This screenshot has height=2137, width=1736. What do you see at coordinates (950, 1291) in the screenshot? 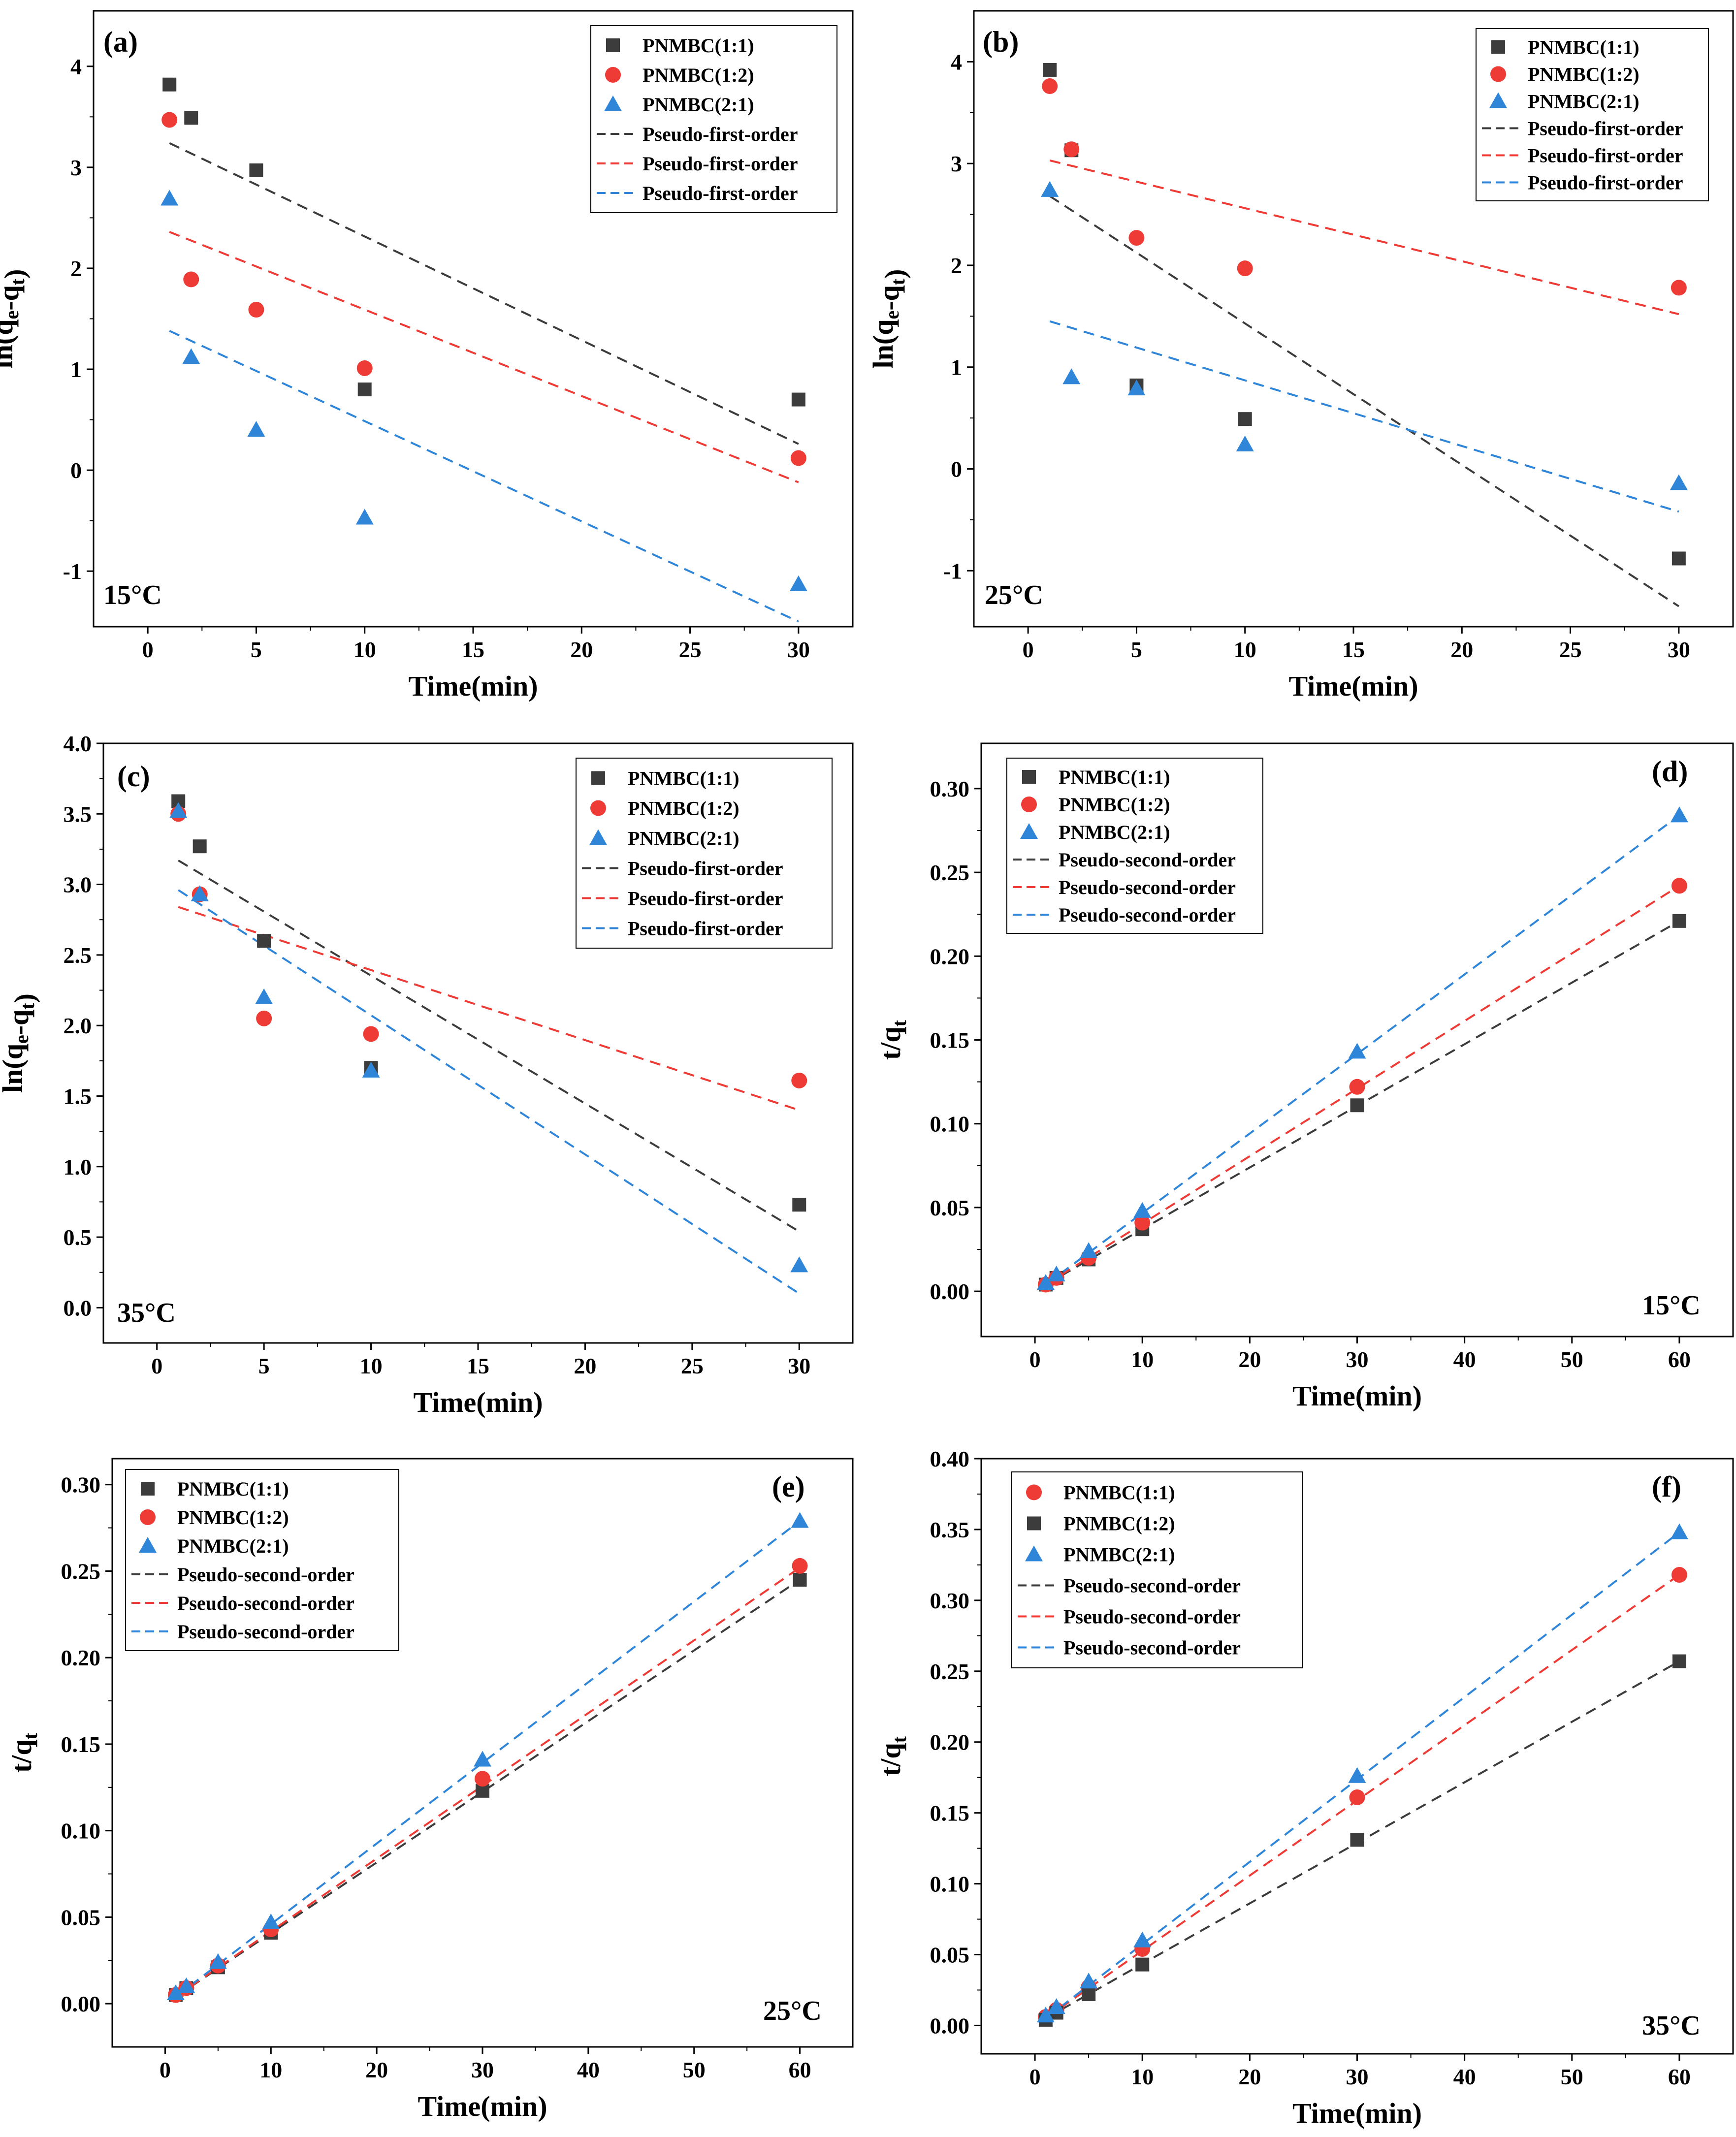
I see `y-tick-label: 0.00` at bounding box center [950, 1291].